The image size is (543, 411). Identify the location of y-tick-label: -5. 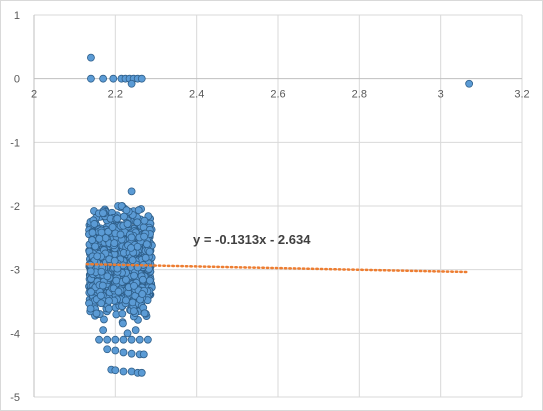
(15, 398).